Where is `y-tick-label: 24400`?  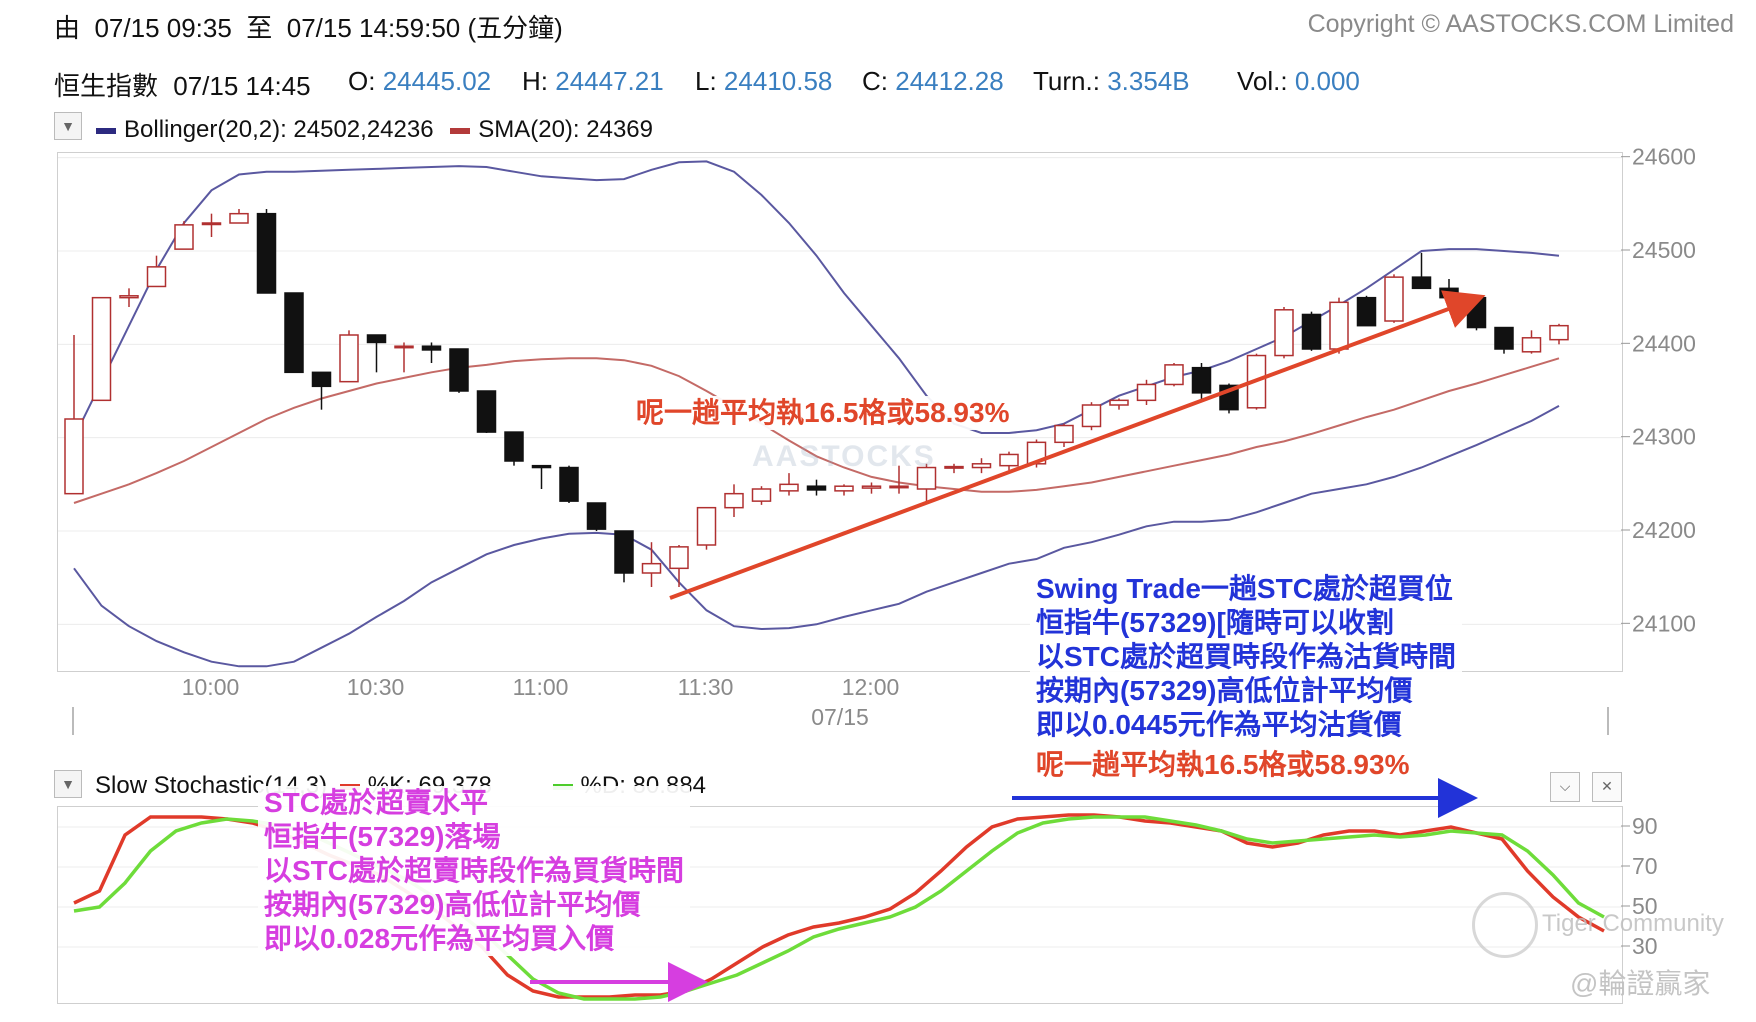
y-tick-label: 24400 is located at coordinates (1664, 343).